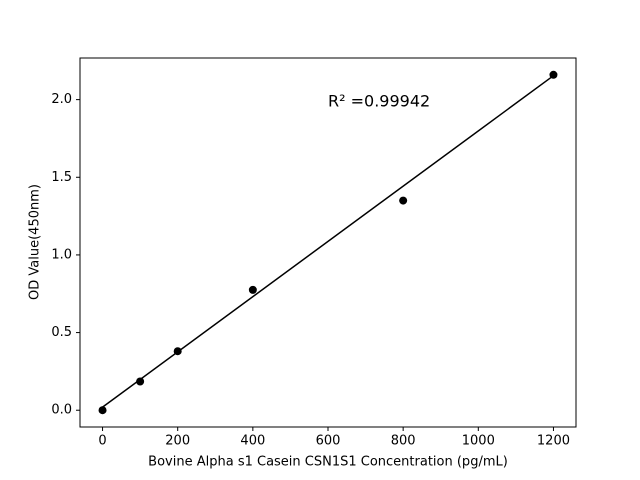 This screenshot has width=640, height=480. What do you see at coordinates (61, 332) in the screenshot?
I see `y-tick-label: 0.5` at bounding box center [61, 332].